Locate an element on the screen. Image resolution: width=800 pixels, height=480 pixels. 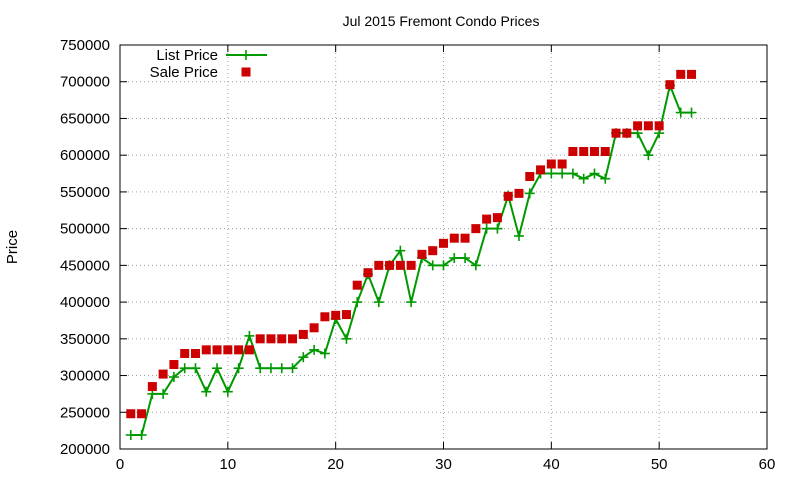
x-tick-label: 10 is located at coordinates (227, 464).